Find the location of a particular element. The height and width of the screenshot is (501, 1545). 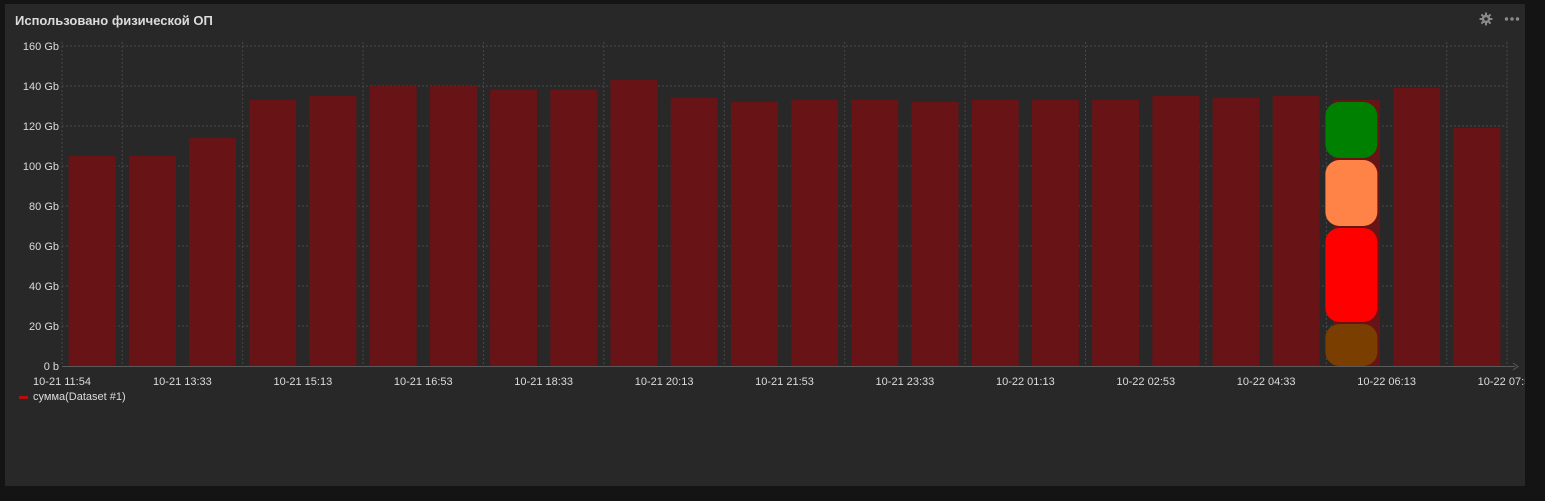

gear-icon is located at coordinates (1486, 19).